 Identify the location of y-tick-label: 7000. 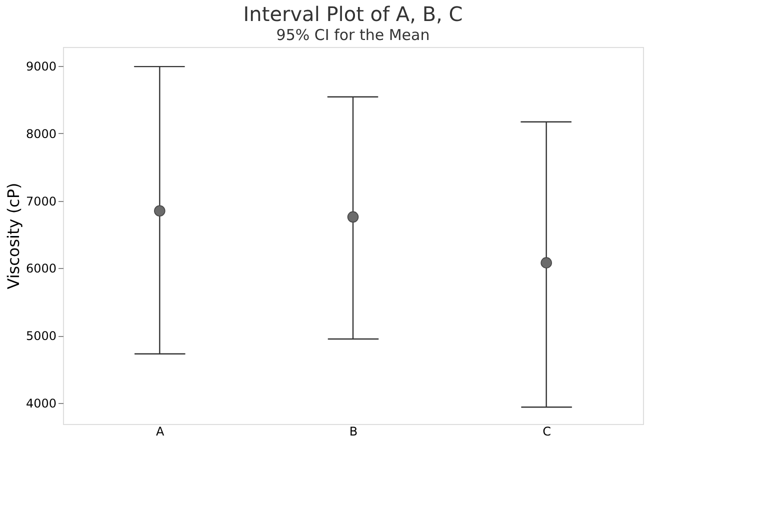
(41, 201).